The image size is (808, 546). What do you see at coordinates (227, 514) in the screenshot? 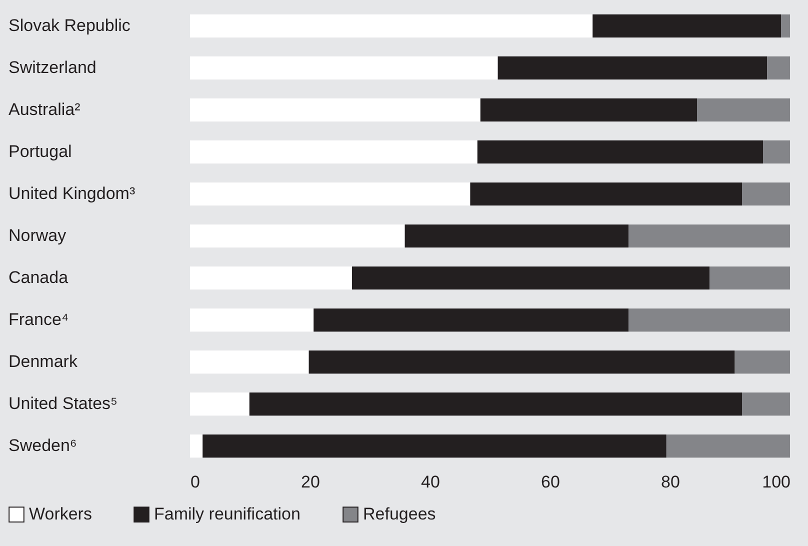
I see `legend-label: Family reunification` at bounding box center [227, 514].